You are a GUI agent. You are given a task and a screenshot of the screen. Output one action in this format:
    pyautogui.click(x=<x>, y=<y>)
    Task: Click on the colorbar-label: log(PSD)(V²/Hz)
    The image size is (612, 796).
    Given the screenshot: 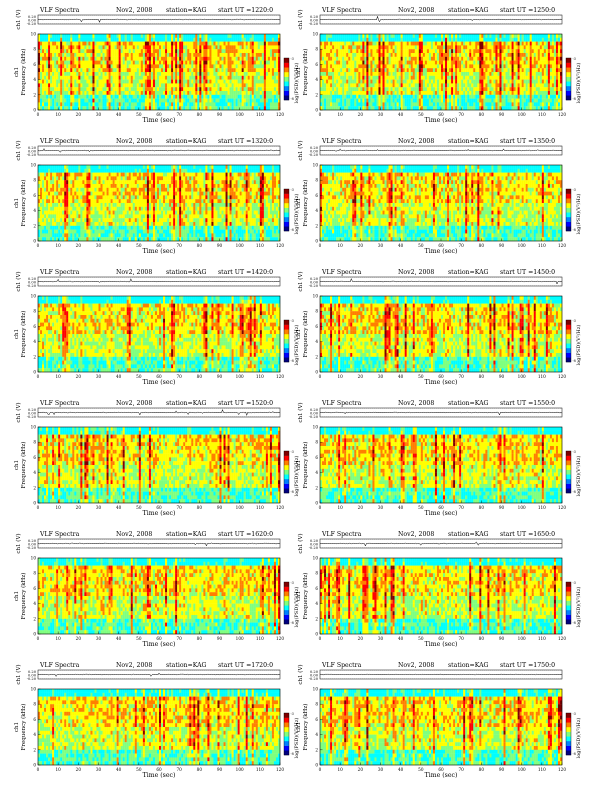 What is the action you would take?
    pyautogui.click(x=578, y=83)
    